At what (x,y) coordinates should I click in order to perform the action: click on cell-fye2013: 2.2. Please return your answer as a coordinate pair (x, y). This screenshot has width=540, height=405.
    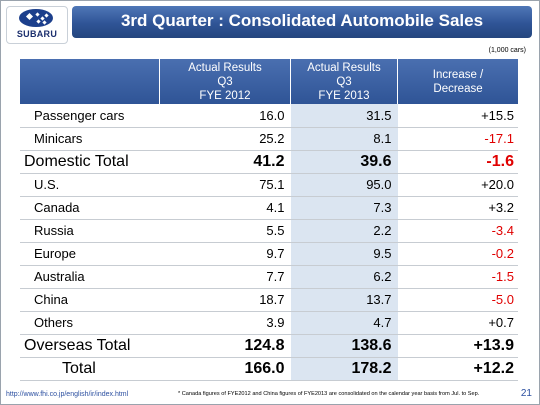
    Looking at the image, I should click on (344, 231).